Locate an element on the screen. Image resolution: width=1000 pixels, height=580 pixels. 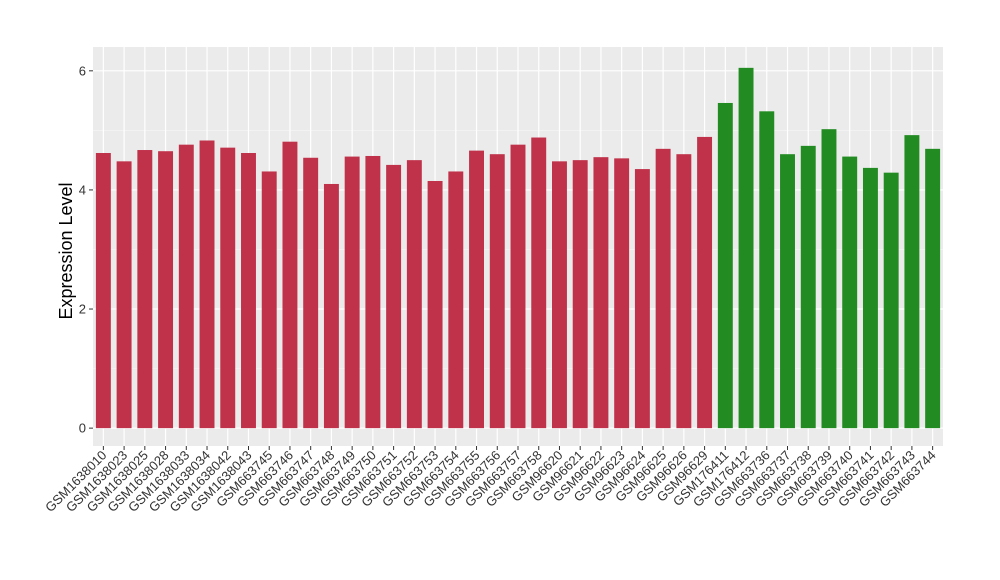
y-tick-label: 6 is located at coordinates (82, 70).